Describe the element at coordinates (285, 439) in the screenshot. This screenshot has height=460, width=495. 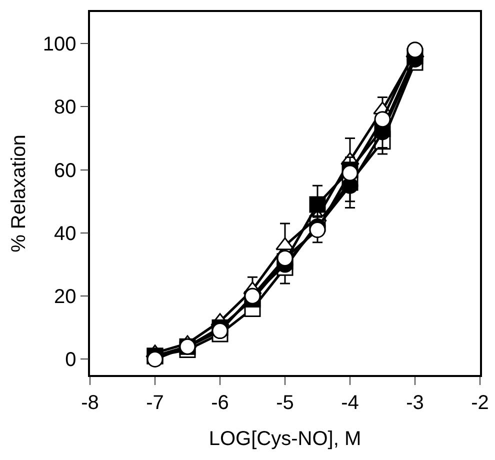
I see `x-axis-title: LOG[Cys-NO], M` at that location.